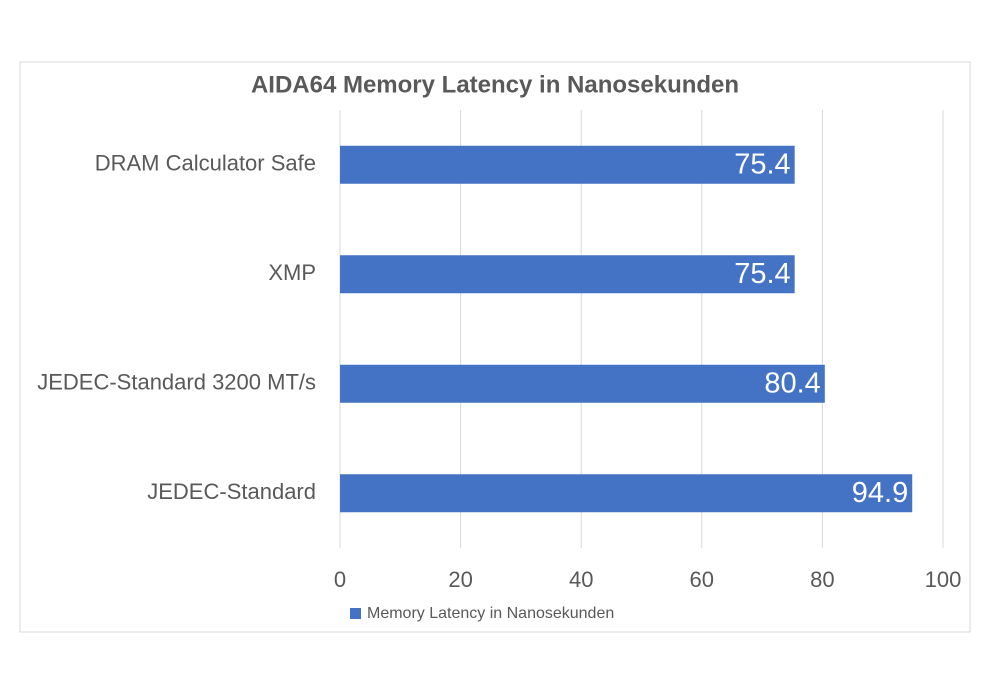 The image size is (991, 694). I want to click on x-tick-label: 80, so click(822, 579).